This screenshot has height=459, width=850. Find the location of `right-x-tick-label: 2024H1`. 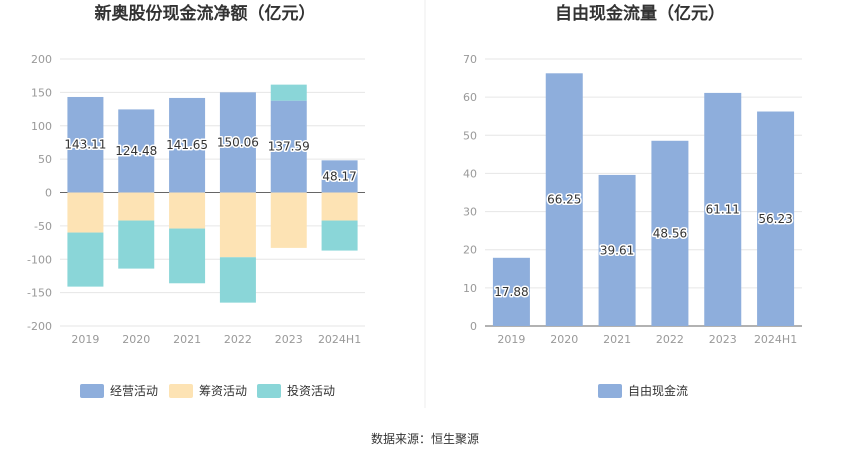

right-x-tick-label: 2024H1 is located at coordinates (775, 339).